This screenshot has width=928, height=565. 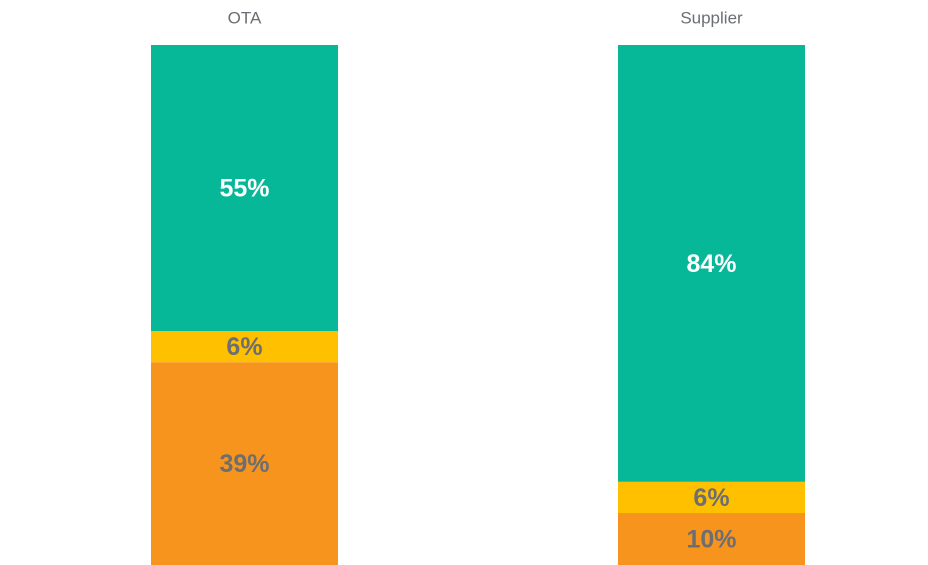 I want to click on value-label: 55%, so click(x=244, y=189).